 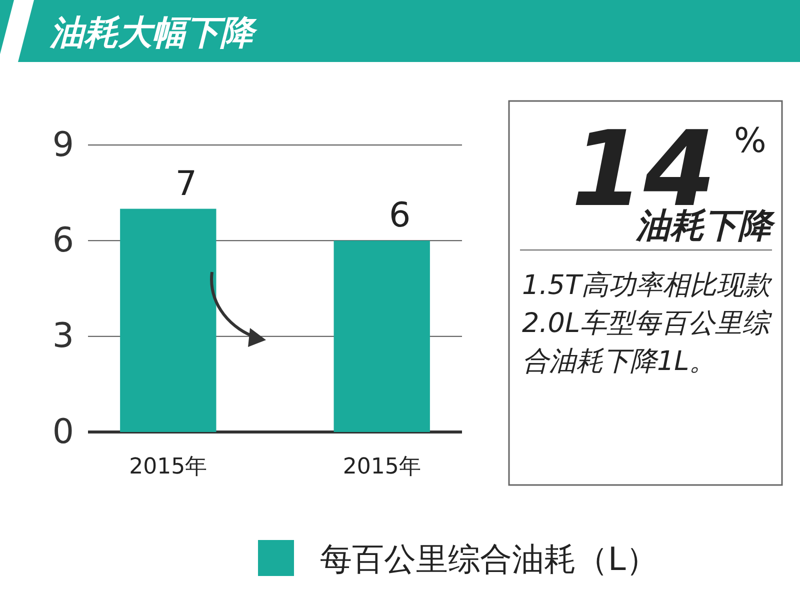 What do you see at coordinates (489, 559) in the screenshot?
I see `legend-label: 每百公里综合油耗（L）` at bounding box center [489, 559].